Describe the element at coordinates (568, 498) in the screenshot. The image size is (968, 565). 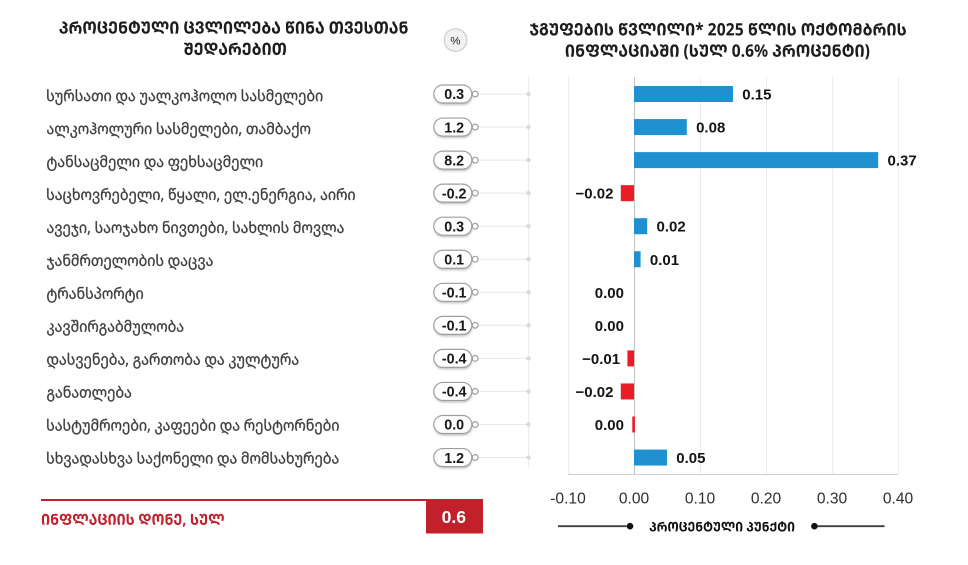
I see `svg-text: -0.10` at that location.